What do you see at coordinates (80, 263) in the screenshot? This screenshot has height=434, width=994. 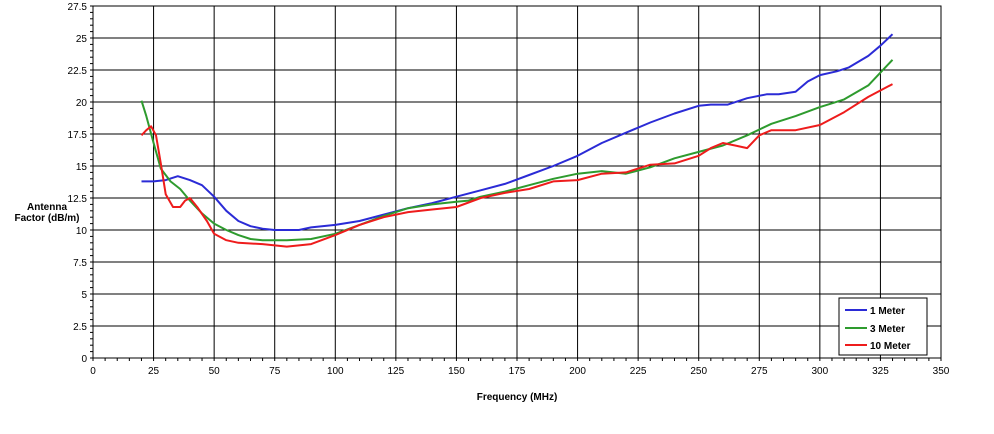 I see `y-tick-label: 7.5` at bounding box center [80, 263].